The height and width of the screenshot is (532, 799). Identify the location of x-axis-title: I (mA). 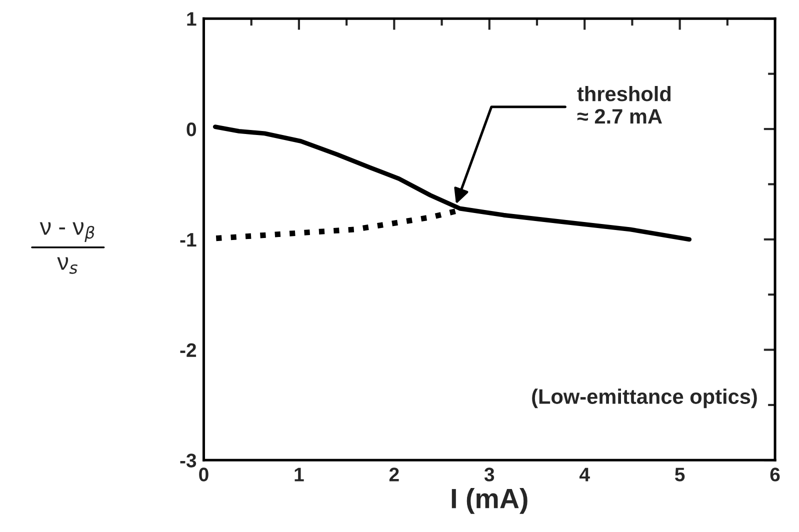
(490, 501).